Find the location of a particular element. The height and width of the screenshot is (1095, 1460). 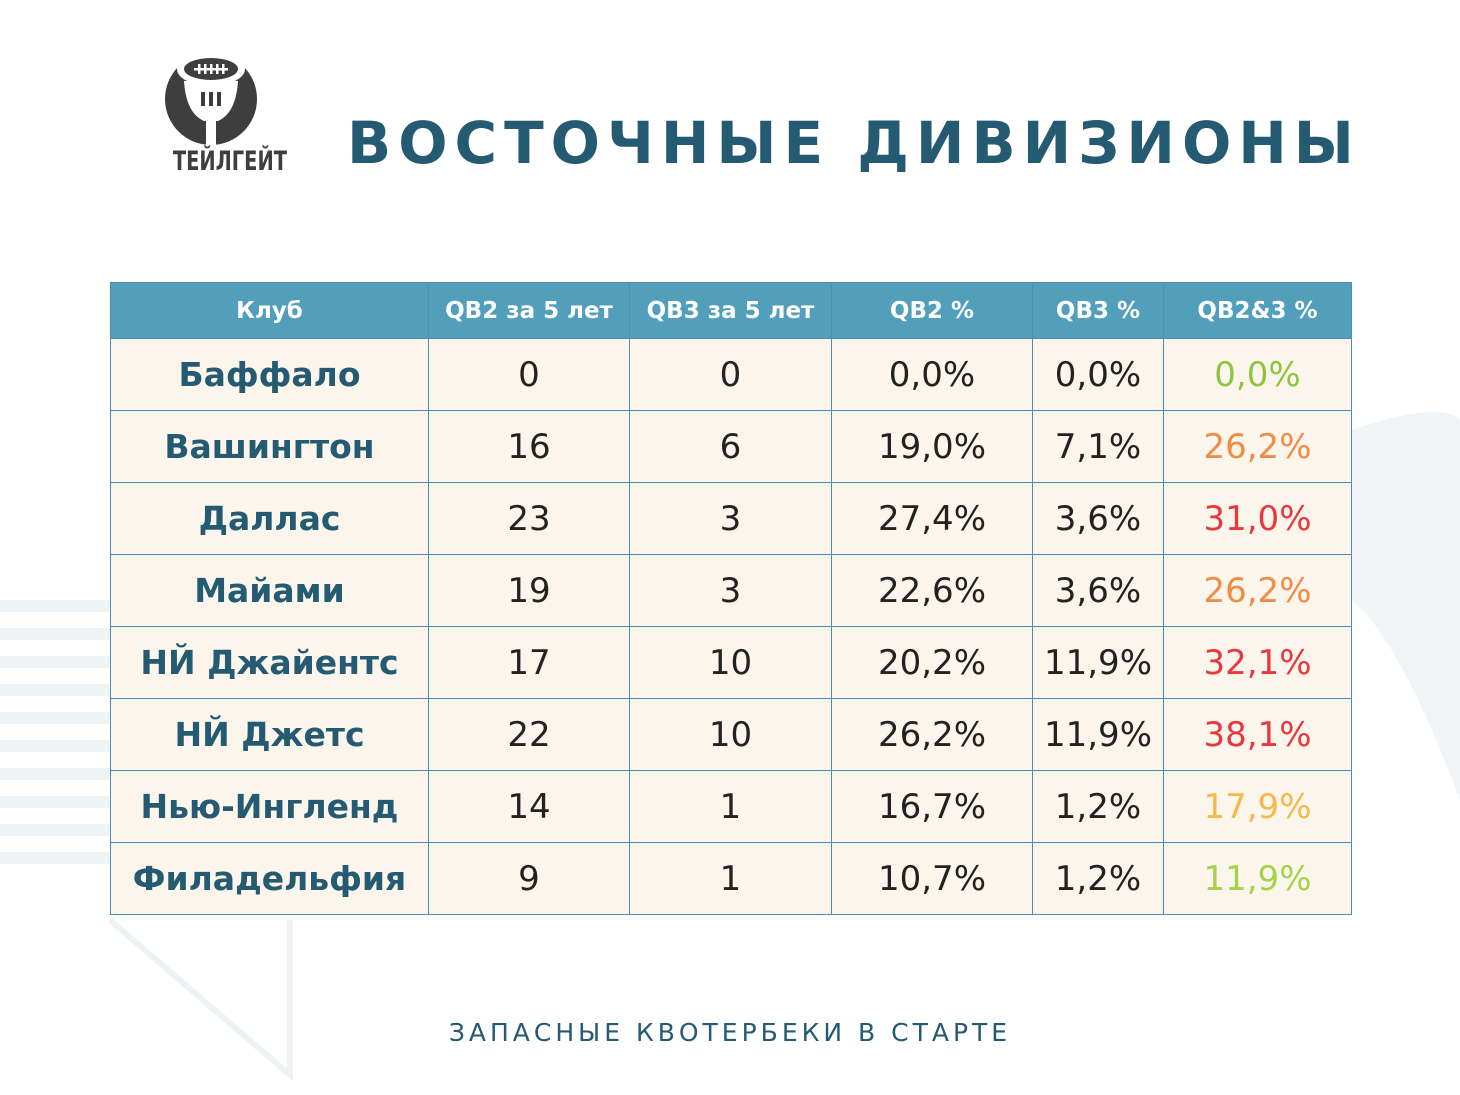

club-cell: Филадельфия is located at coordinates (269, 878).